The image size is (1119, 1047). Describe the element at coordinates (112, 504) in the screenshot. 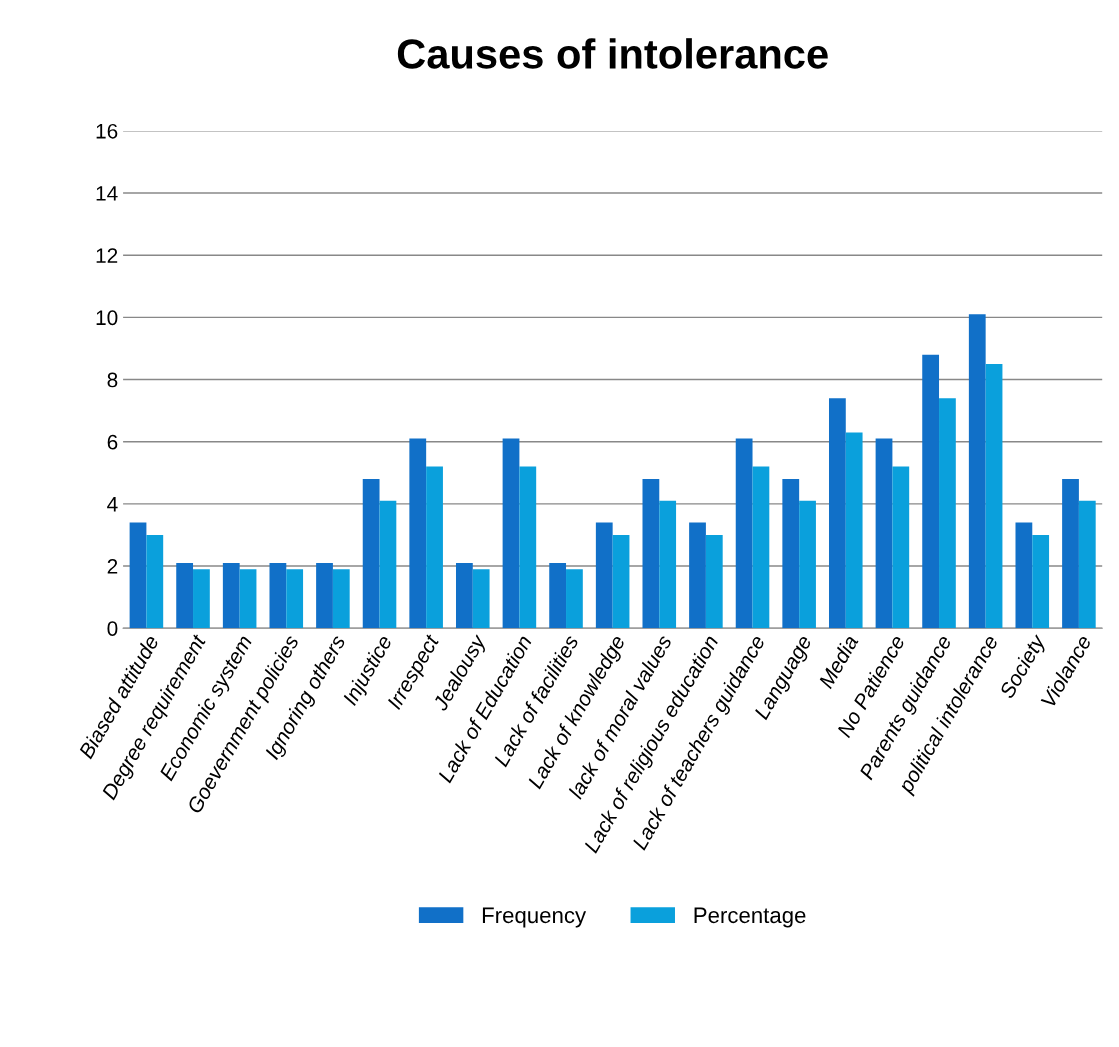

I see `y-tick-label: 4` at that location.